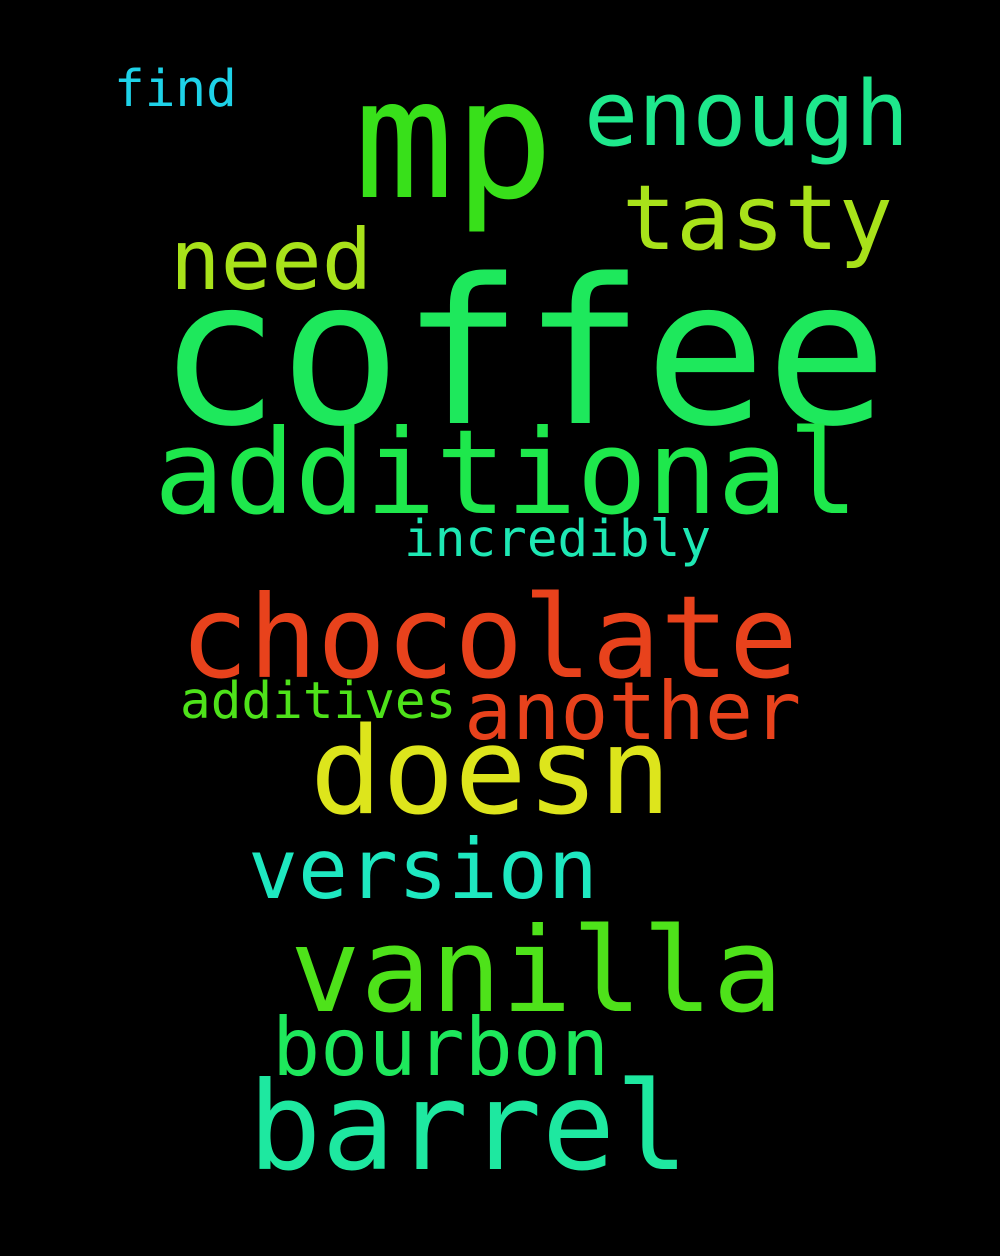 This screenshot has width=1000, height=1256. Describe the element at coordinates (537, 970) in the screenshot. I see `word-vanilla: vanilla` at that location.